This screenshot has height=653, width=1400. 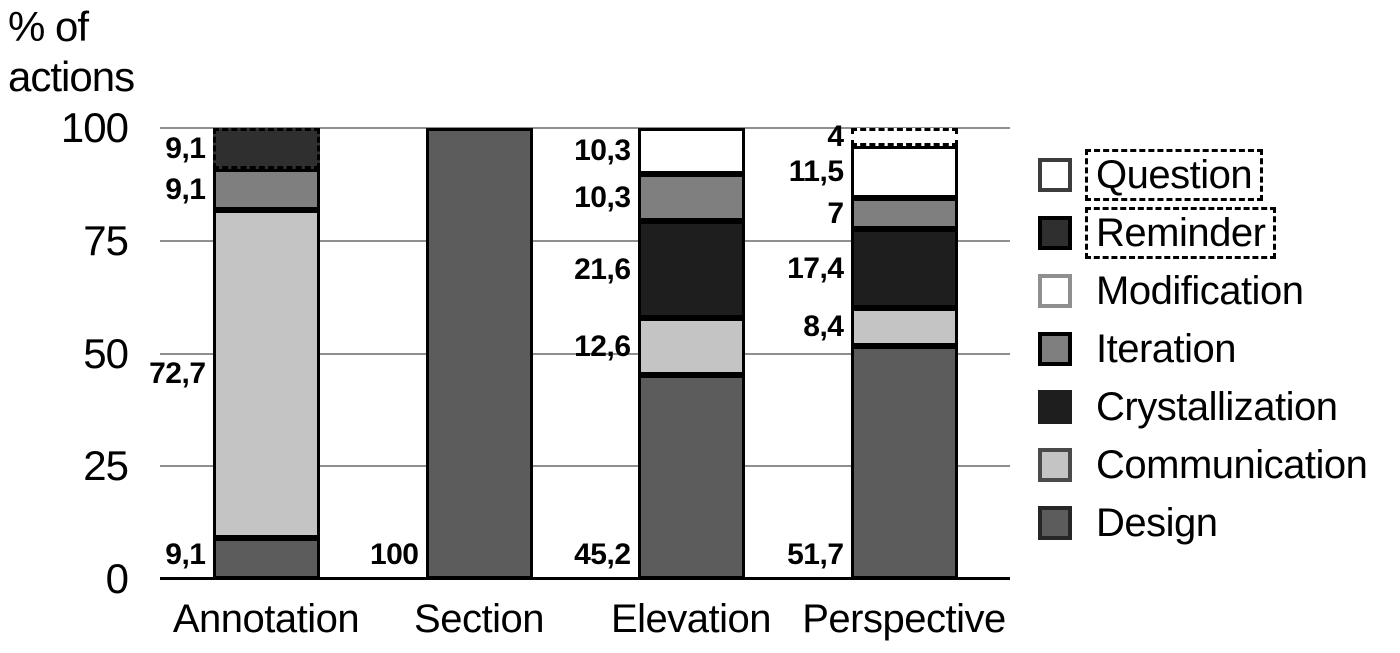 I want to click on value-label-elevation-modification: 10,3, so click(x=602, y=151).